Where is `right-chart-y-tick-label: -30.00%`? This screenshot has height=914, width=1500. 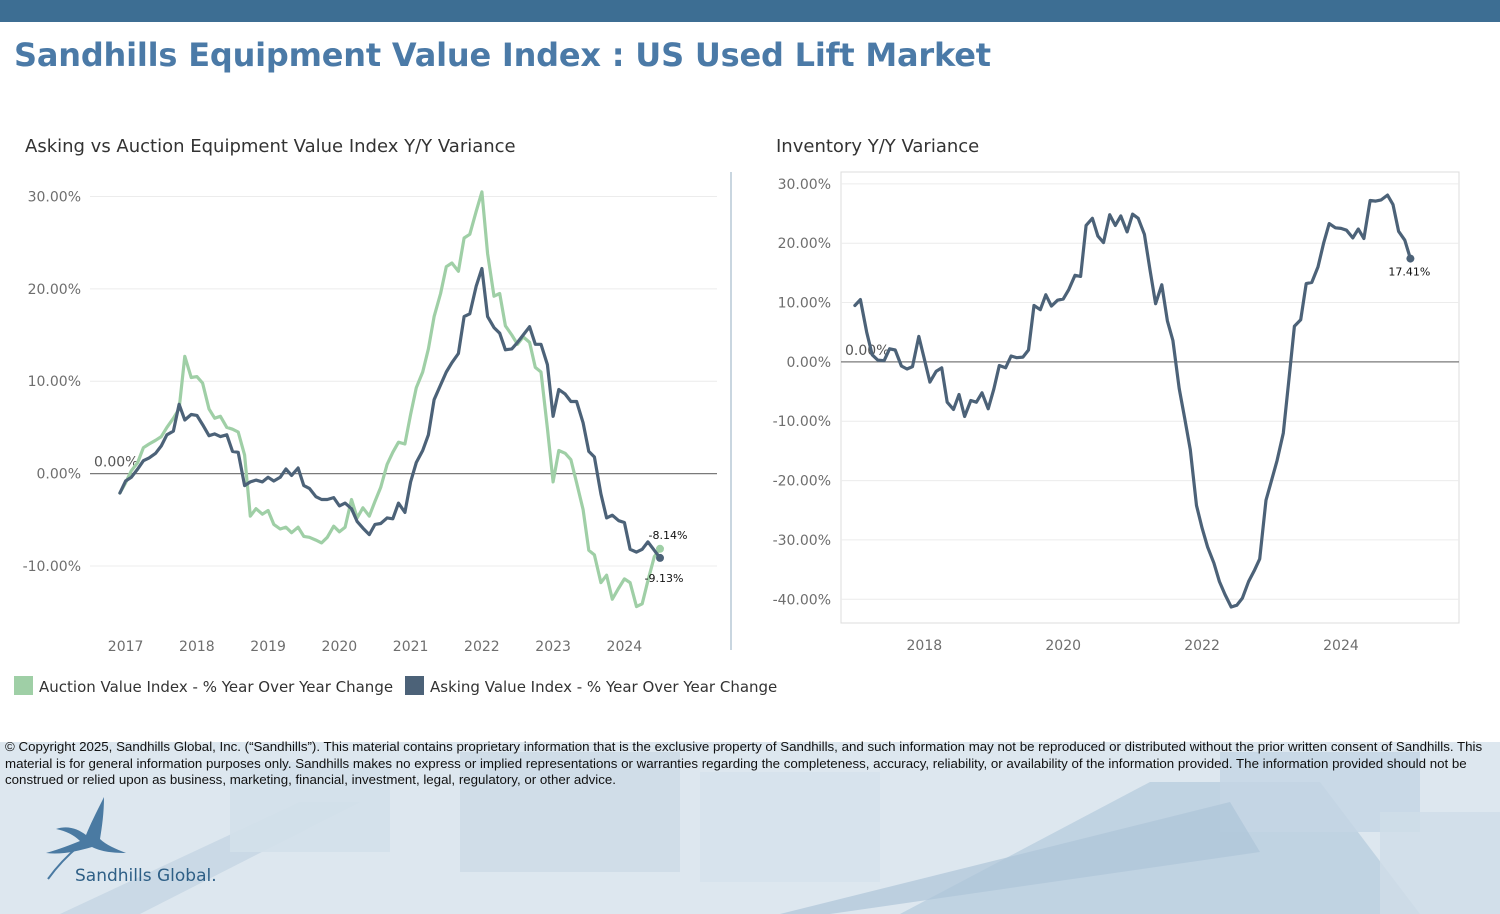
right-chart-y-tick-label: -30.00% is located at coordinates (802, 541).